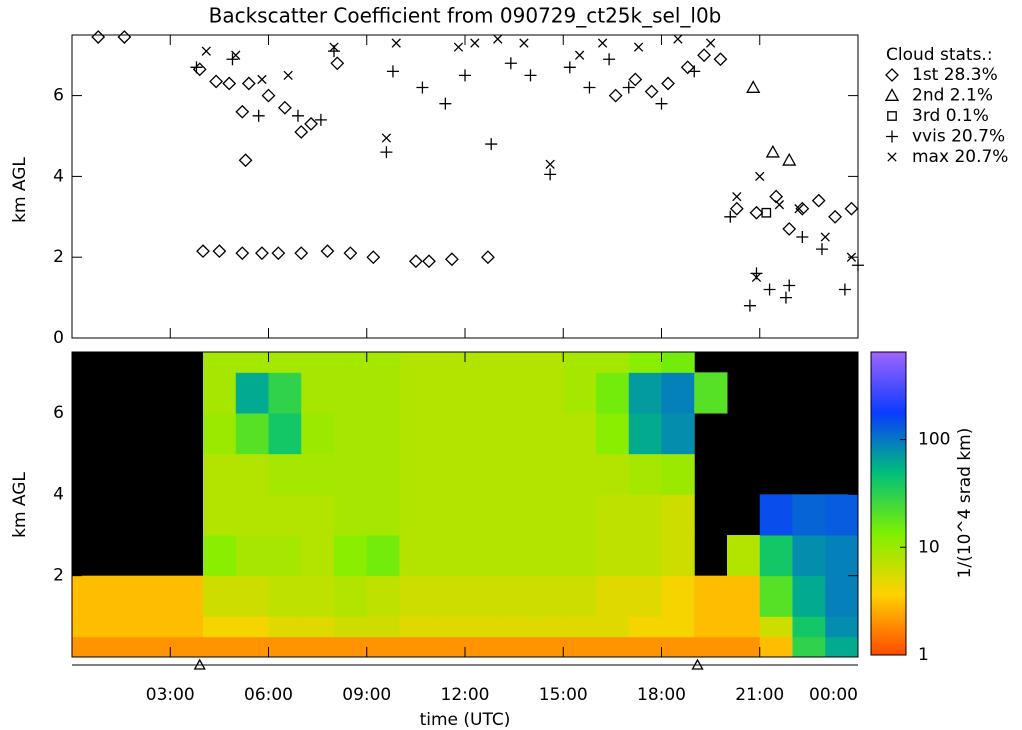 This screenshot has height=730, width=1022. What do you see at coordinates (366, 695) in the screenshot?
I see `x-tick-label: 09:00` at bounding box center [366, 695].